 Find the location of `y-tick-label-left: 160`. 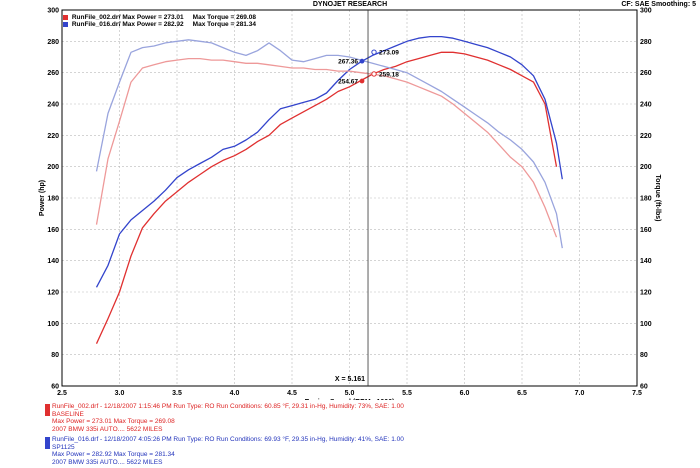

y-tick-label-left: 160 is located at coordinates (53, 230).